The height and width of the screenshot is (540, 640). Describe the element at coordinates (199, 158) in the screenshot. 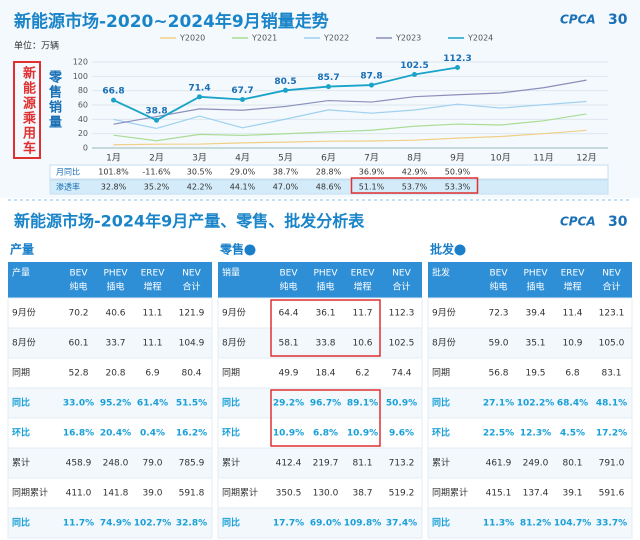

I see `x-tick-label: 3月` at that location.